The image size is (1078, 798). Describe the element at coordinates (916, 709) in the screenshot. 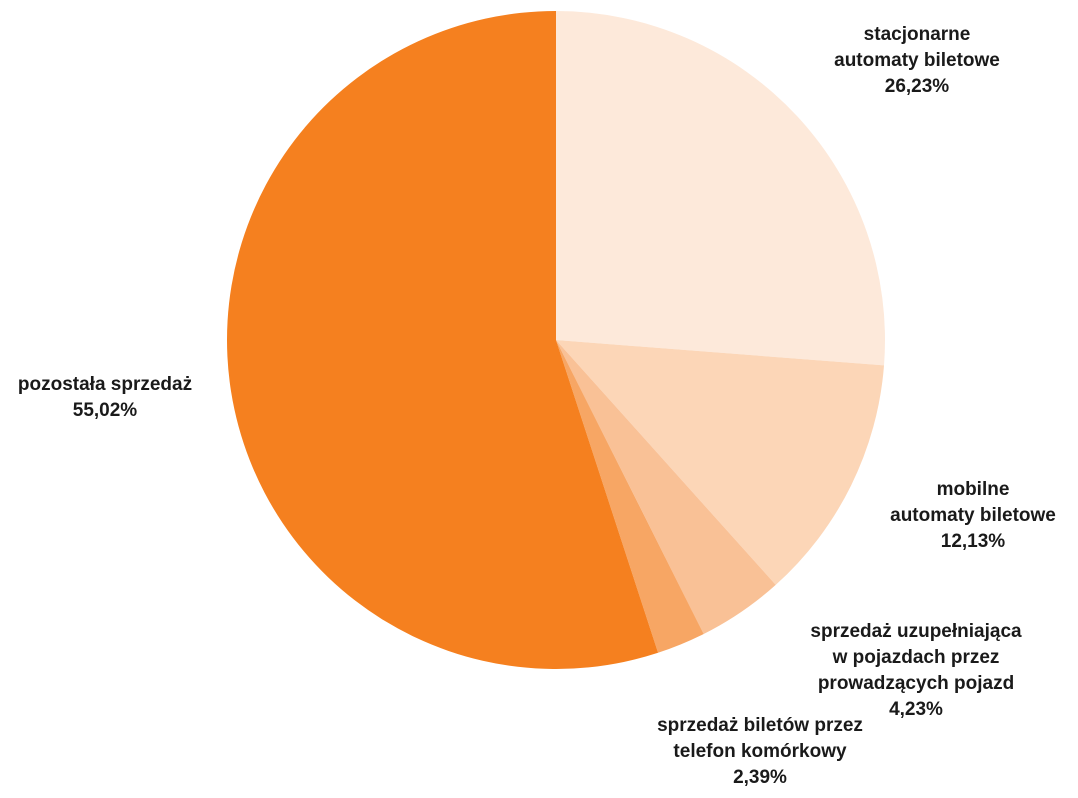

I see `slice-value-label: 4,23%` at that location.